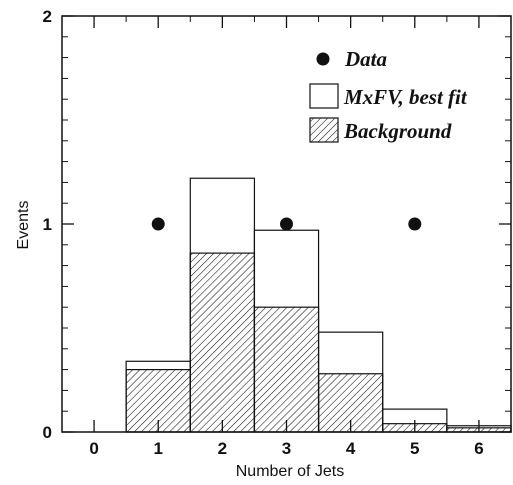  Describe the element at coordinates (365, 59) in the screenshot. I see `legend-label-data: Data` at that location.